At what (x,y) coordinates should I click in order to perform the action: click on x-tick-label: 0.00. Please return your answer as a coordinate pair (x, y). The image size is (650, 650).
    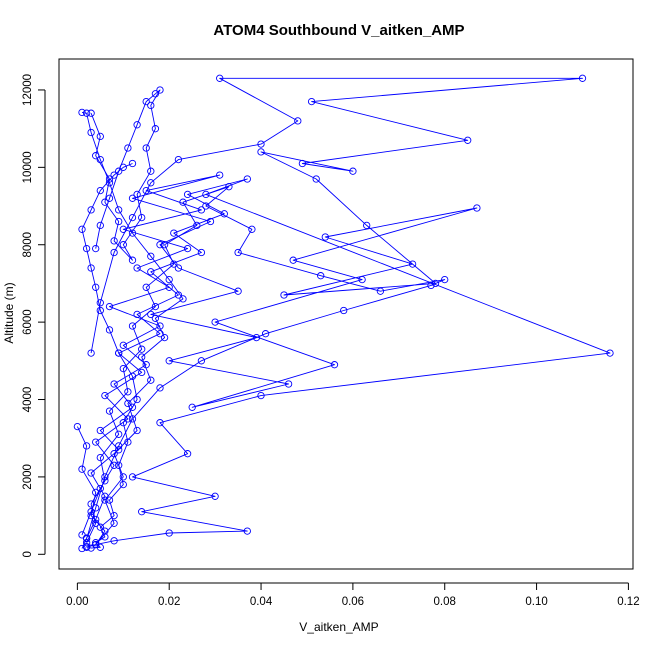
    Looking at the image, I should click on (77, 602).